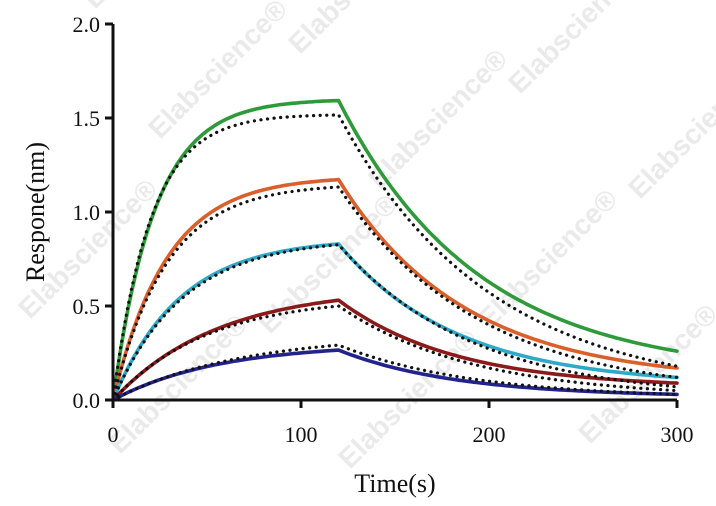 This screenshot has width=716, height=506. Describe the element at coordinates (113, 434) in the screenshot. I see `x-tick-label: 0` at that location.